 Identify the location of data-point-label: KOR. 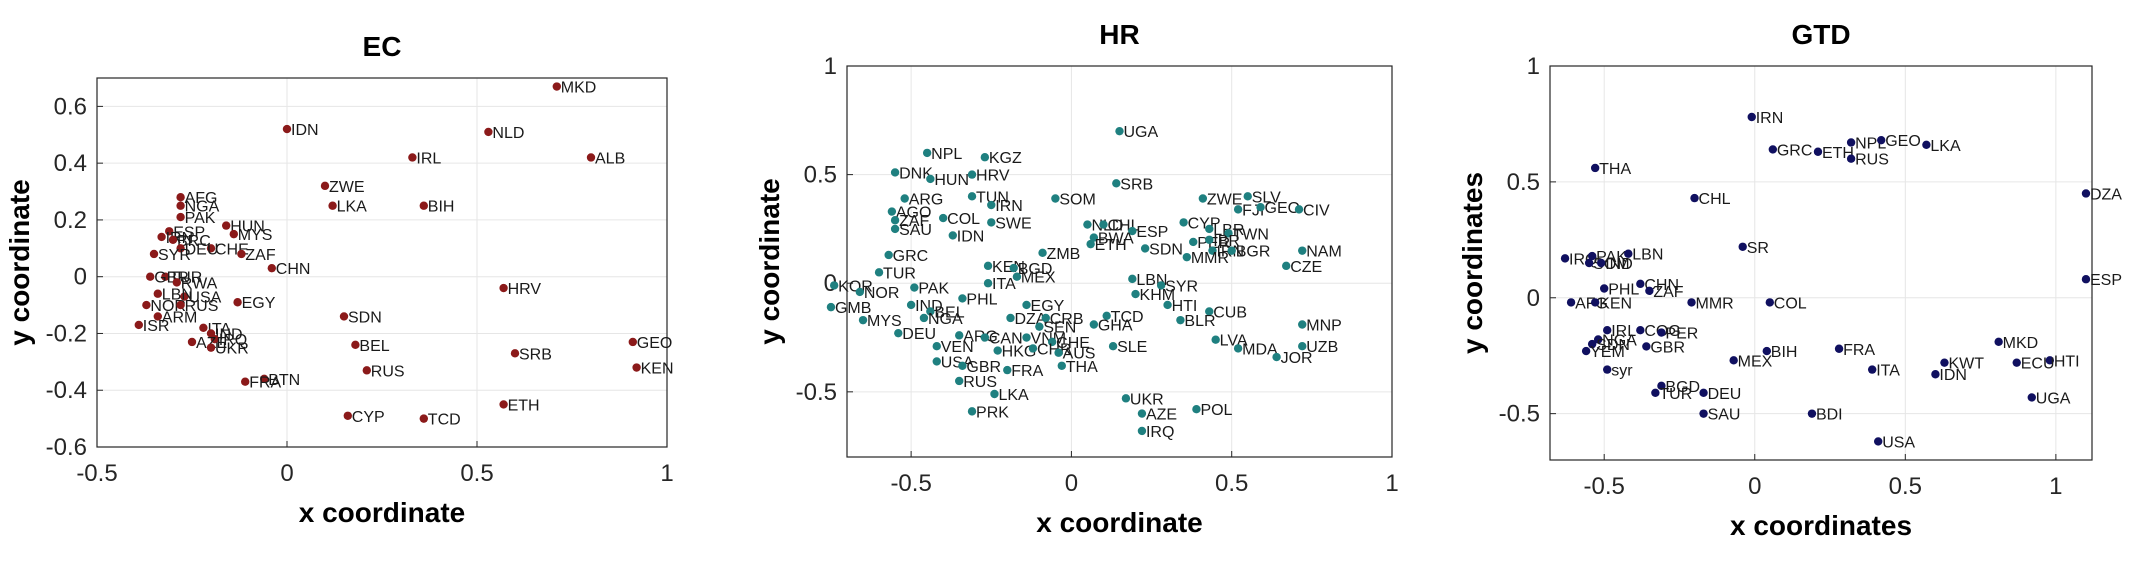
(855, 286).